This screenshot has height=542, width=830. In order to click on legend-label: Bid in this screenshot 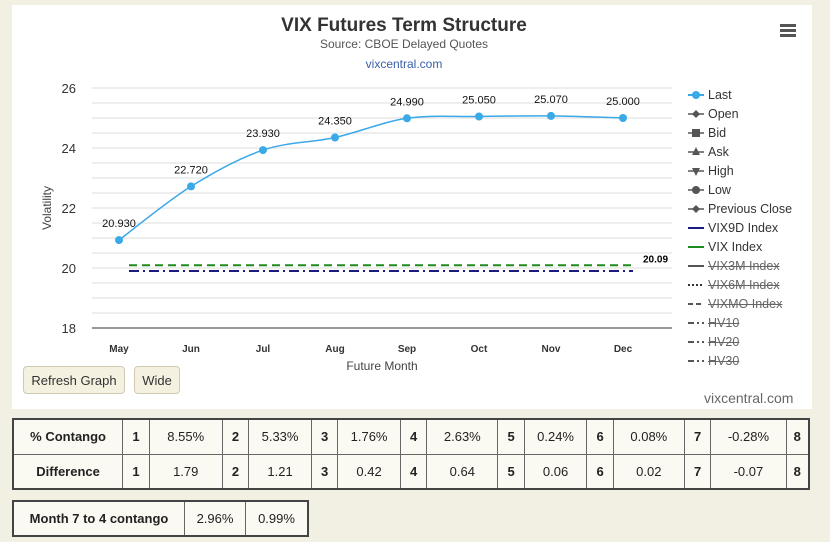, I will do `click(717, 132)`.